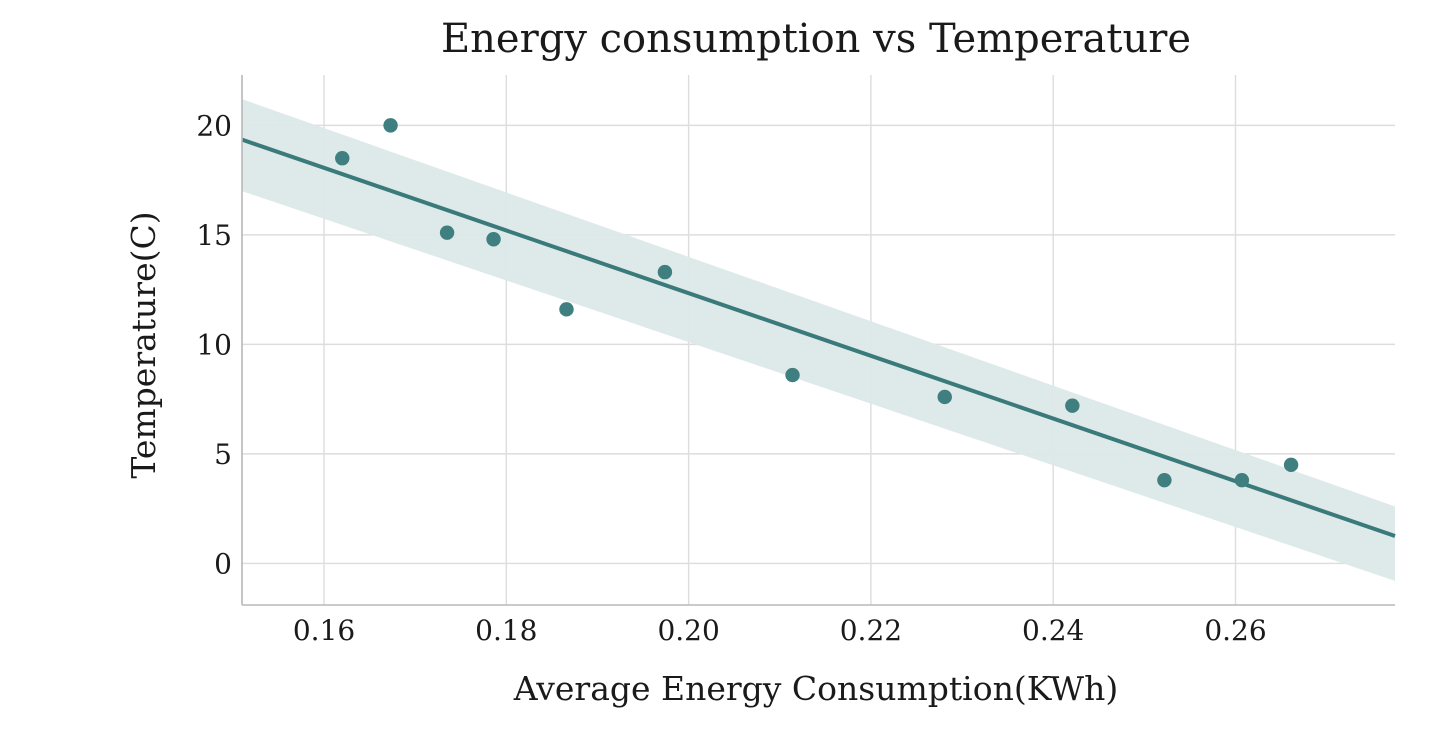 This screenshot has width=1446, height=740. I want to click on x-tick-label: 0.24, so click(1053, 630).